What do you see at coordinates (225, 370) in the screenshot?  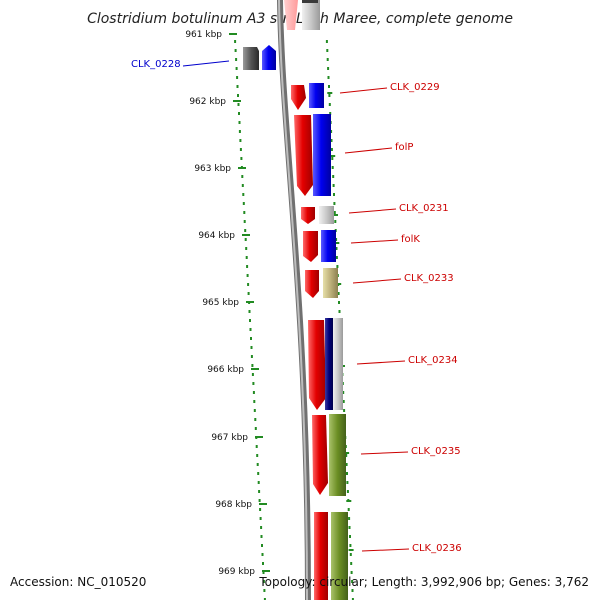 I see `position-tick-label: 966 kbp` at bounding box center [225, 370].